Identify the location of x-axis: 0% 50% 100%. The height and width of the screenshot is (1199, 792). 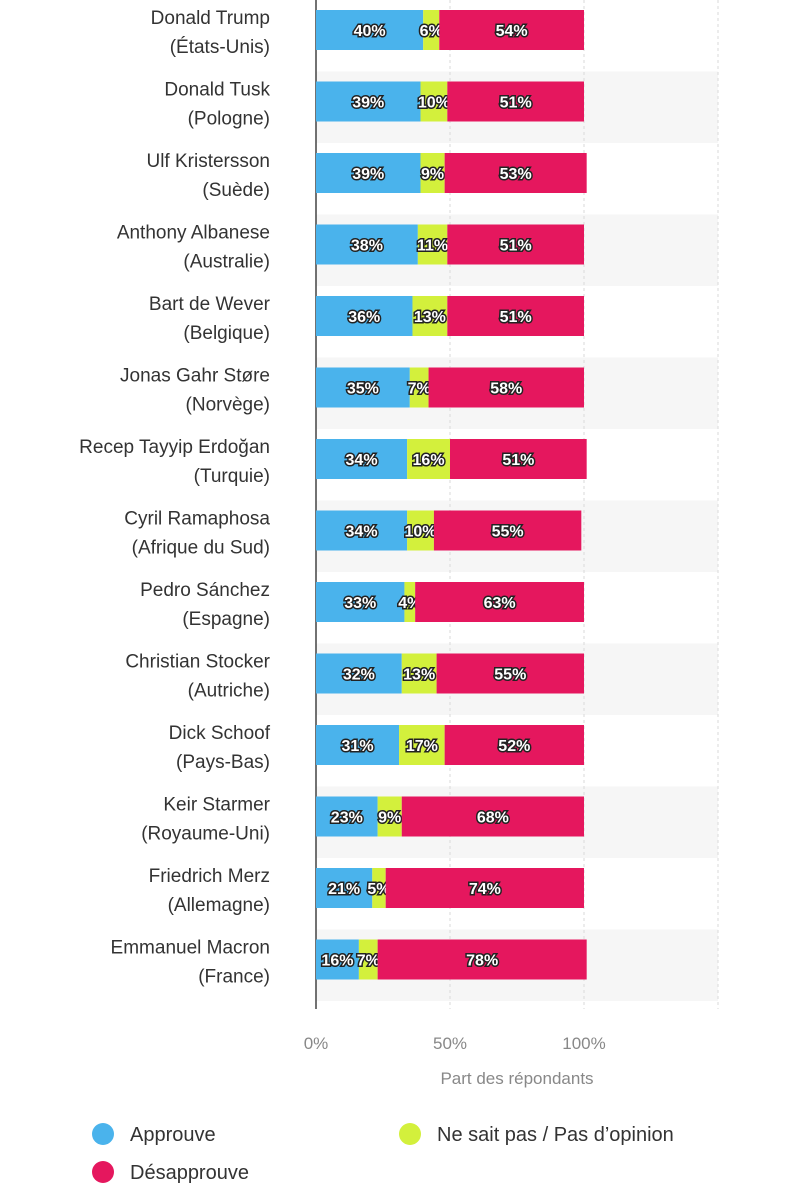
(455, 1043).